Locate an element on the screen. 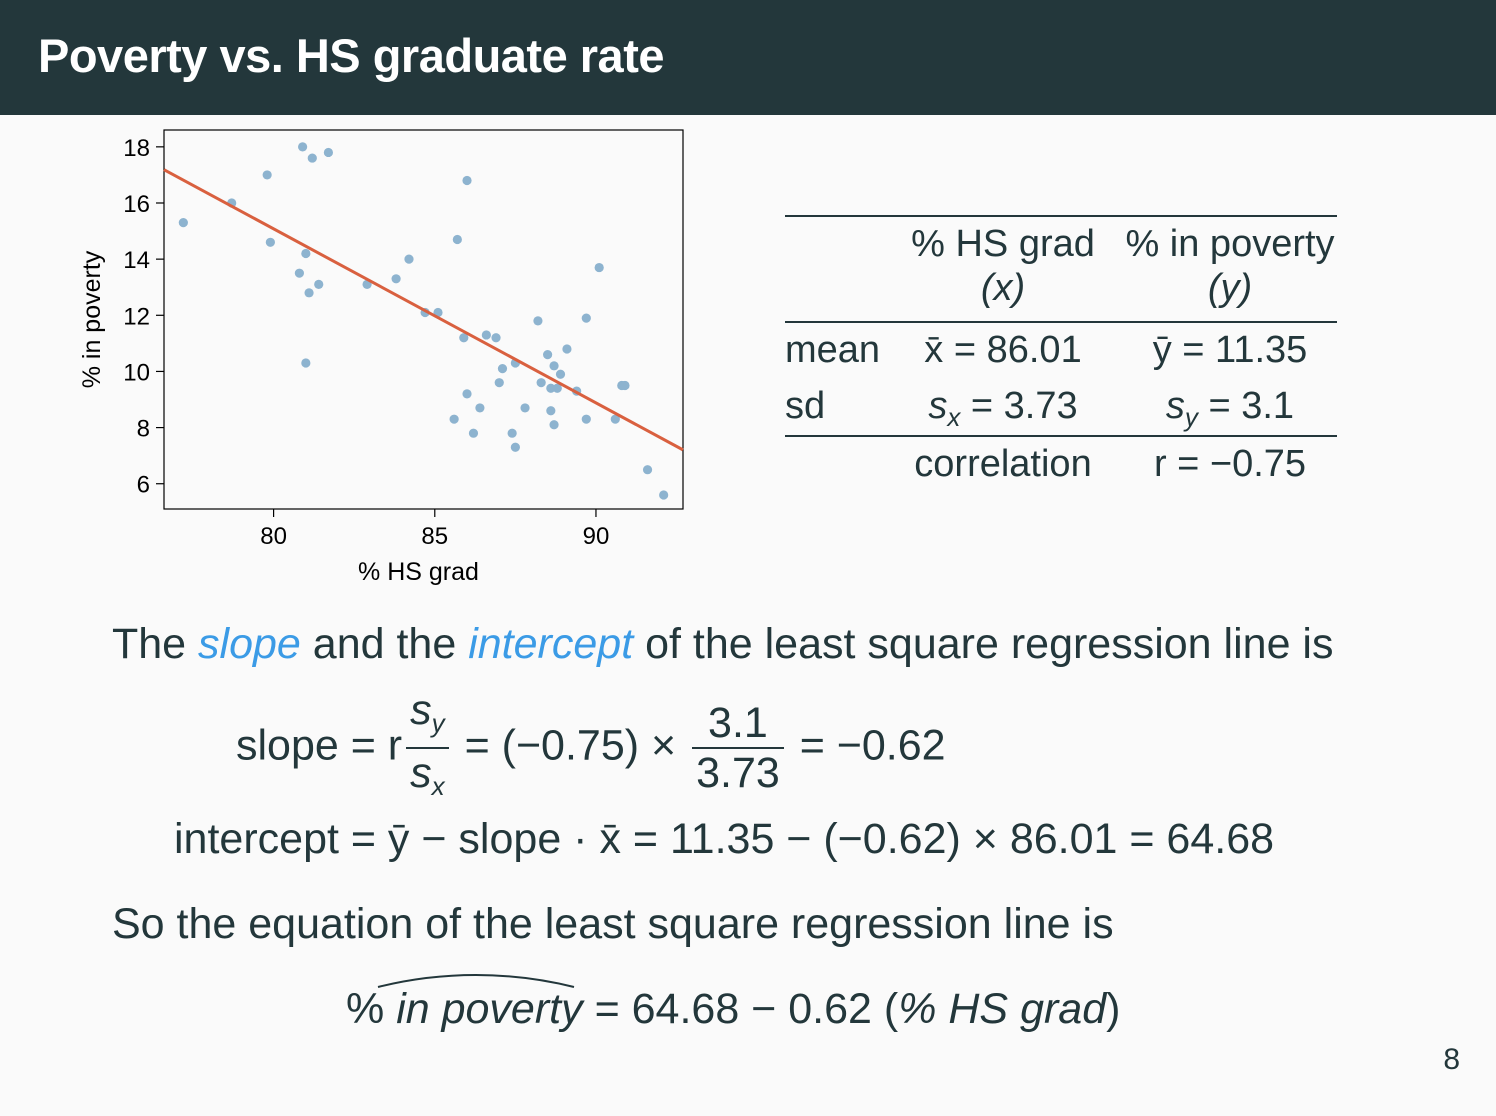 The height and width of the screenshot is (1116, 1496). slope-eq-result: = −0.62 is located at coordinates (866, 745).